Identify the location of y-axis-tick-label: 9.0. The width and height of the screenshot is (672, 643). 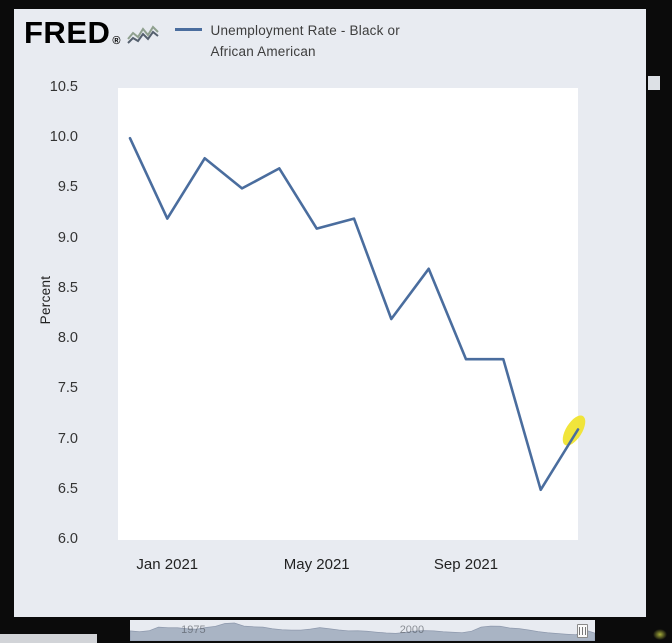
(67, 237).